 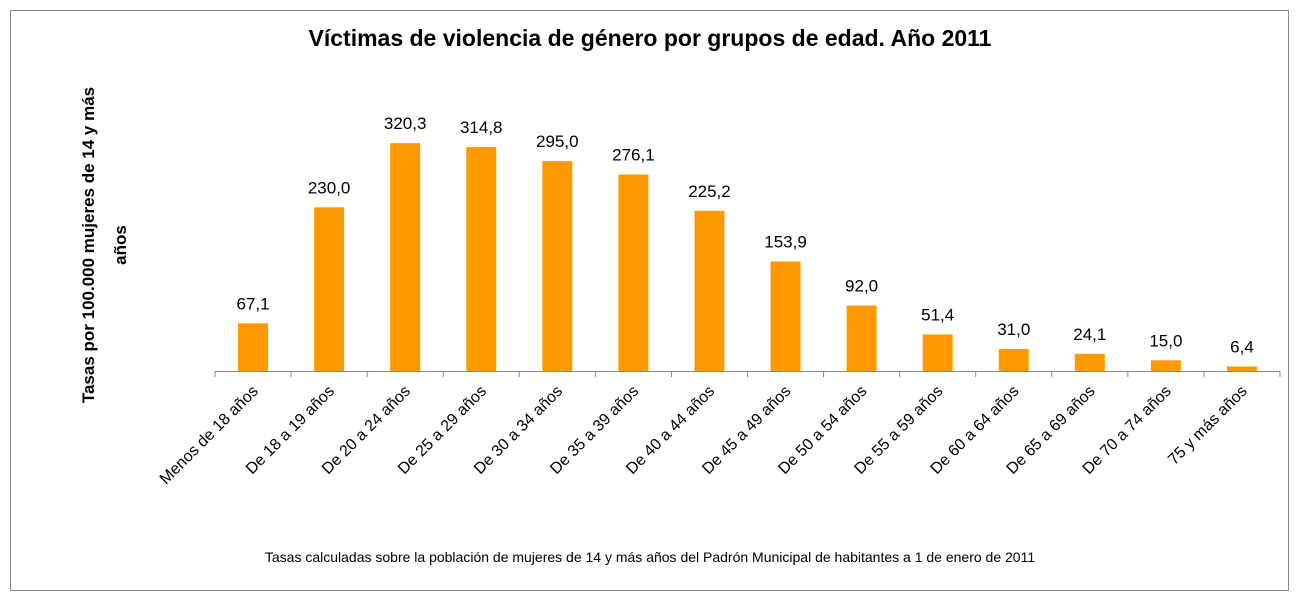 What do you see at coordinates (405, 123) in the screenshot?
I see `data-label: 320,3` at bounding box center [405, 123].